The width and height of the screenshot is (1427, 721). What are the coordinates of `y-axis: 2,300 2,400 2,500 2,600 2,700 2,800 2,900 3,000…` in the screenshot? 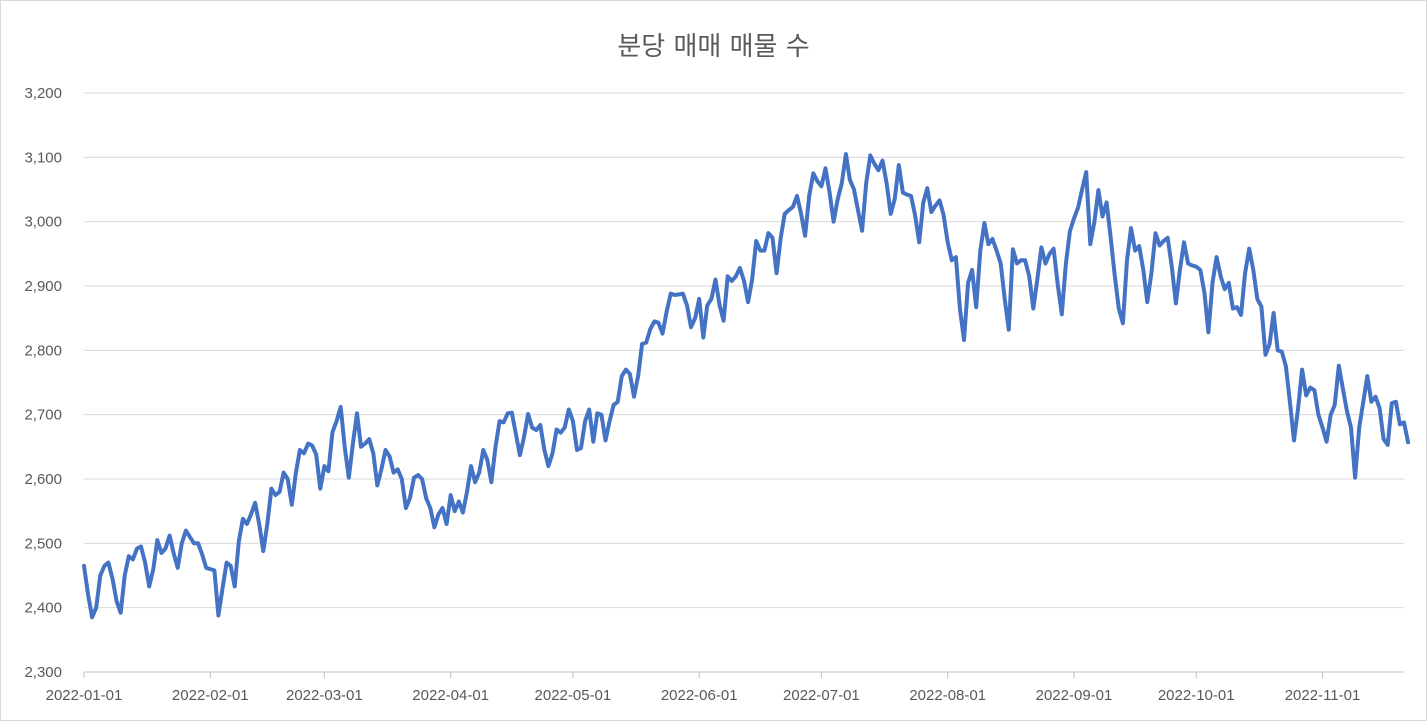 It's located at (43, 383).